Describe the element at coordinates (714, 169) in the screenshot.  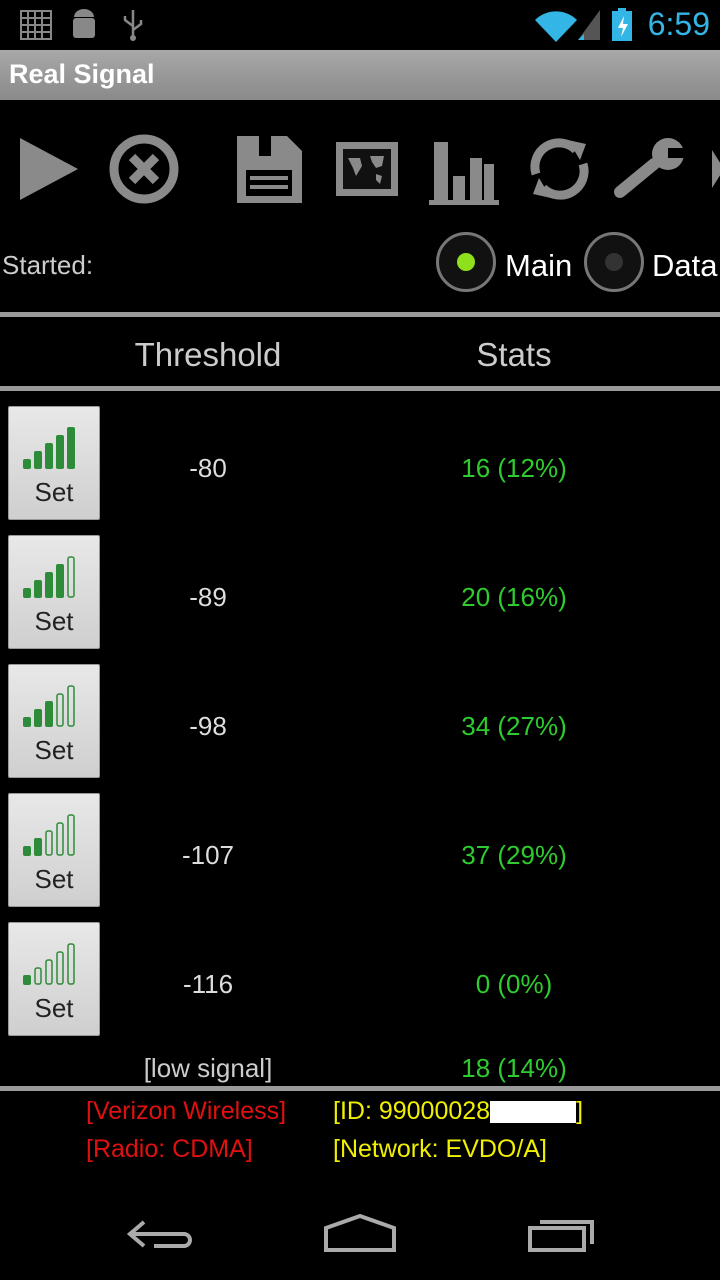
I see `more-icon` at that location.